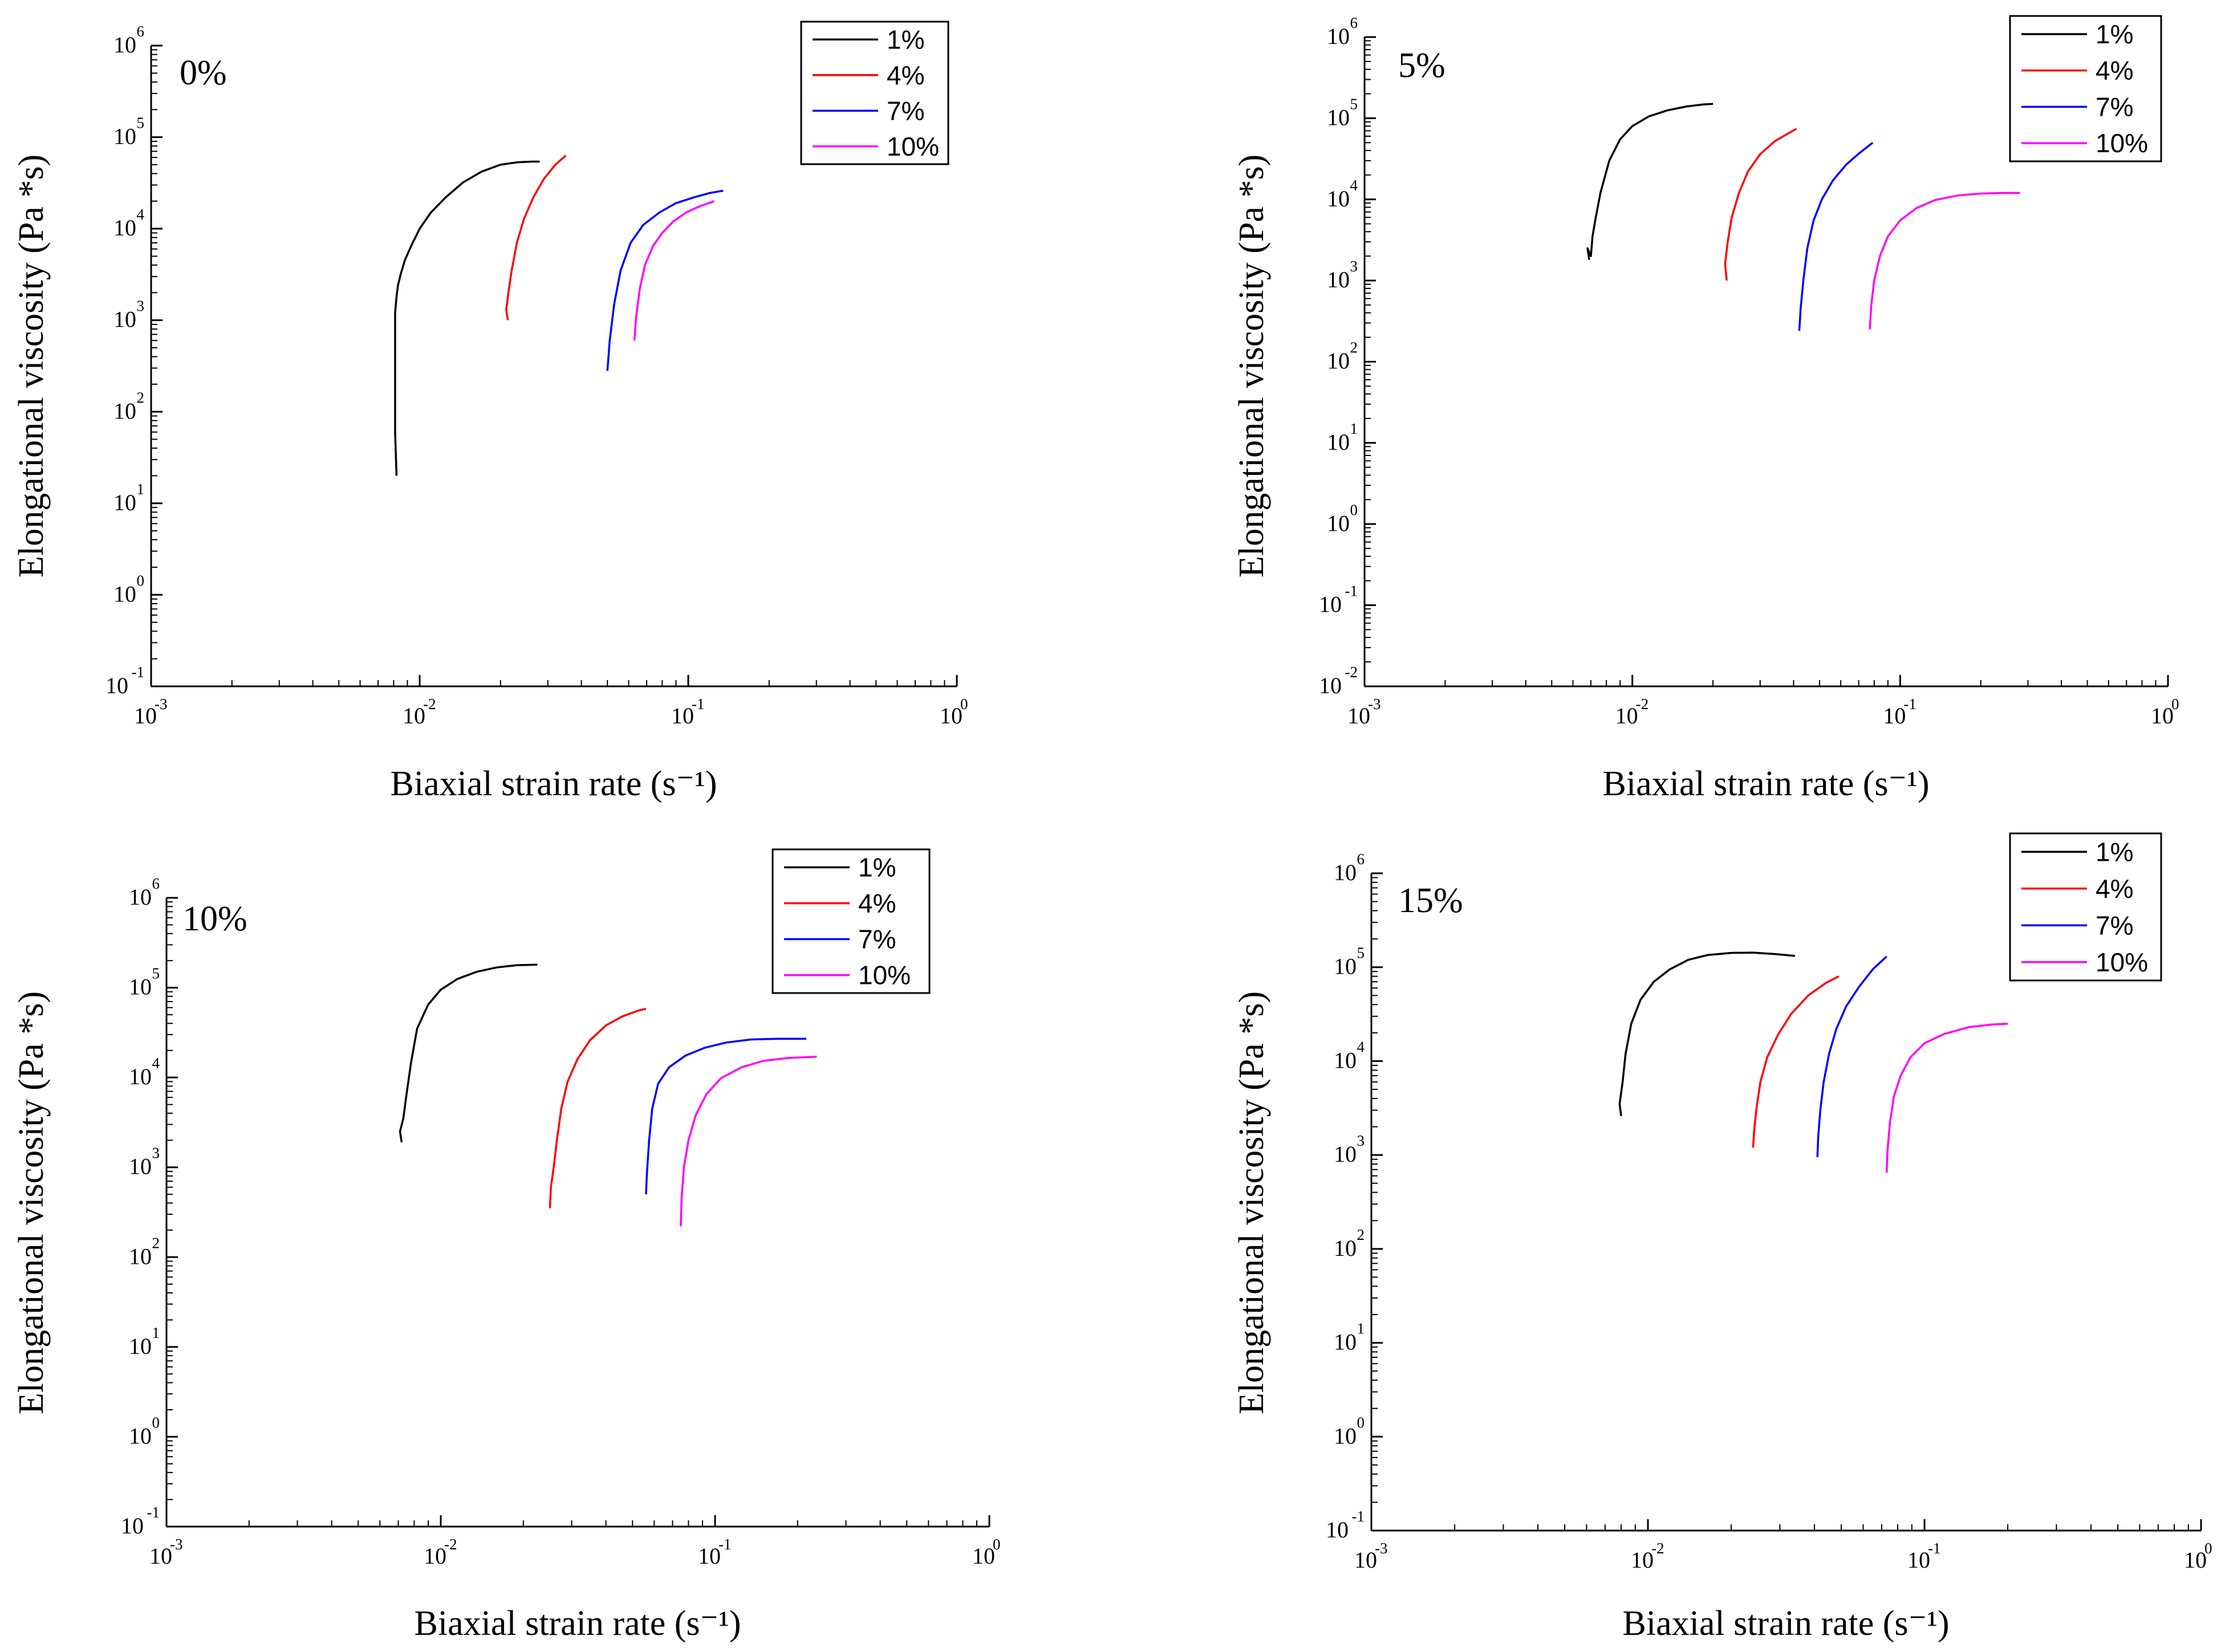 The width and height of the screenshot is (2225, 1652). Describe the element at coordinates (1945, 260) in the screenshot. I see `series-line-10pct` at that location.